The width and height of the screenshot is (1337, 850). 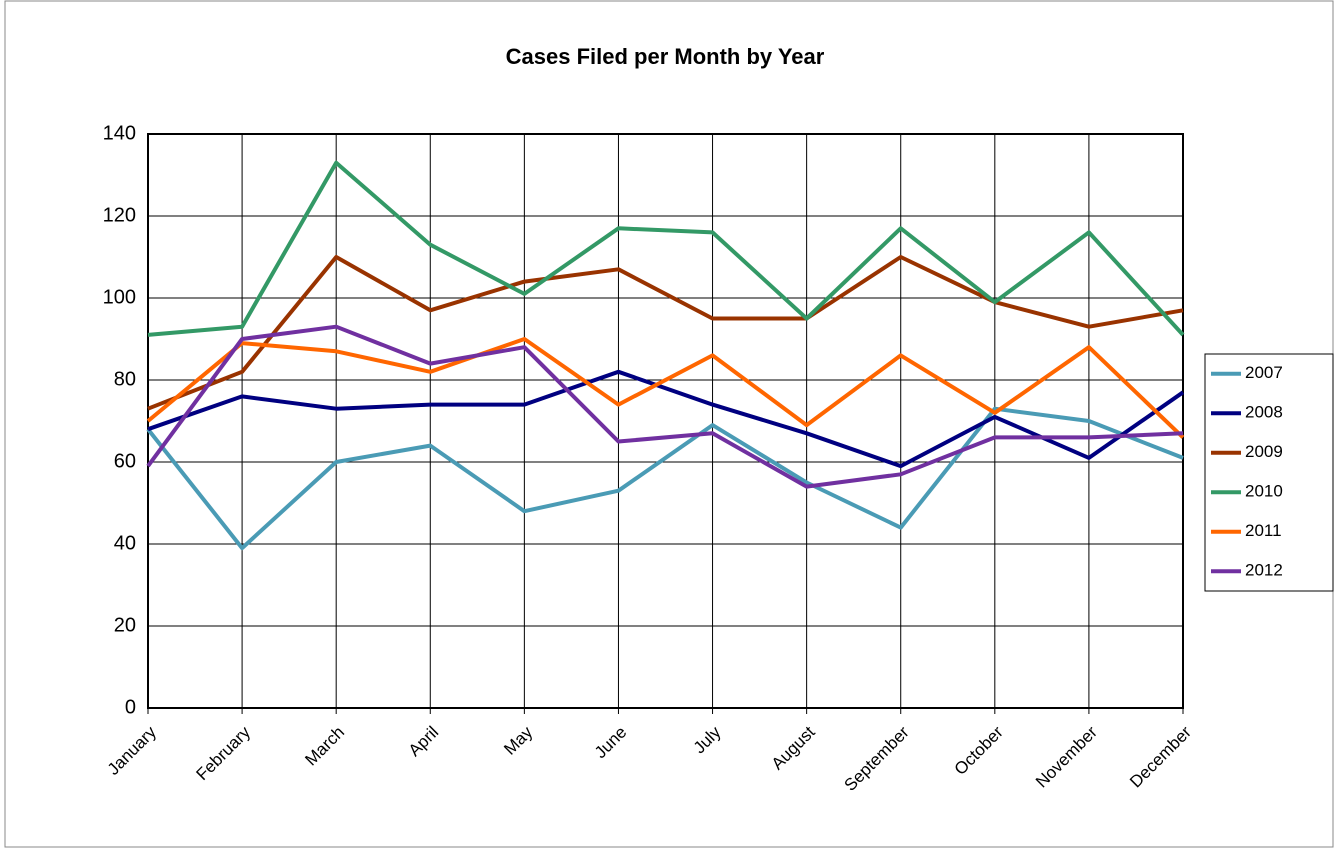 I want to click on legend-label: 2008, so click(x=1264, y=412).